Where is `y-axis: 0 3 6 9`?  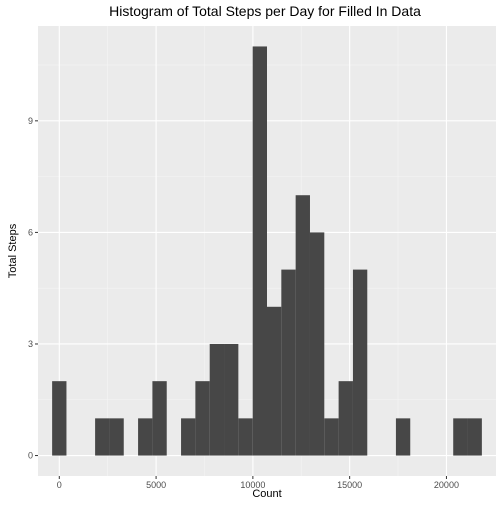 y-axis: 0 3 6 9 is located at coordinates (33, 288).